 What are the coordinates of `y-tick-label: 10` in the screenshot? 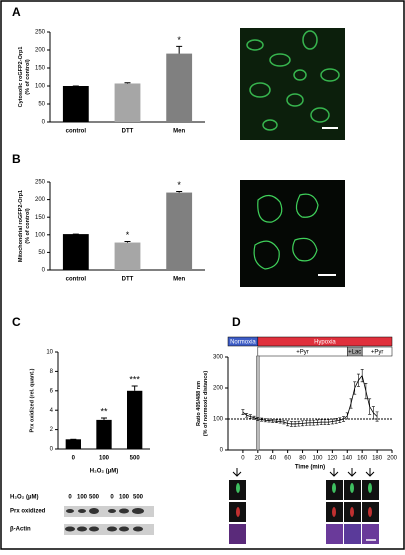 It's located at (49, 353).